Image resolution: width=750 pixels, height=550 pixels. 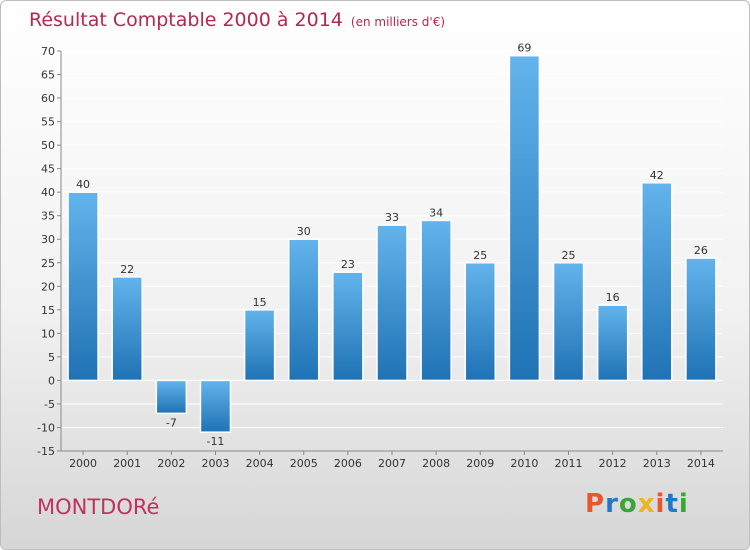 I want to click on bar-2002, so click(x=171, y=397).